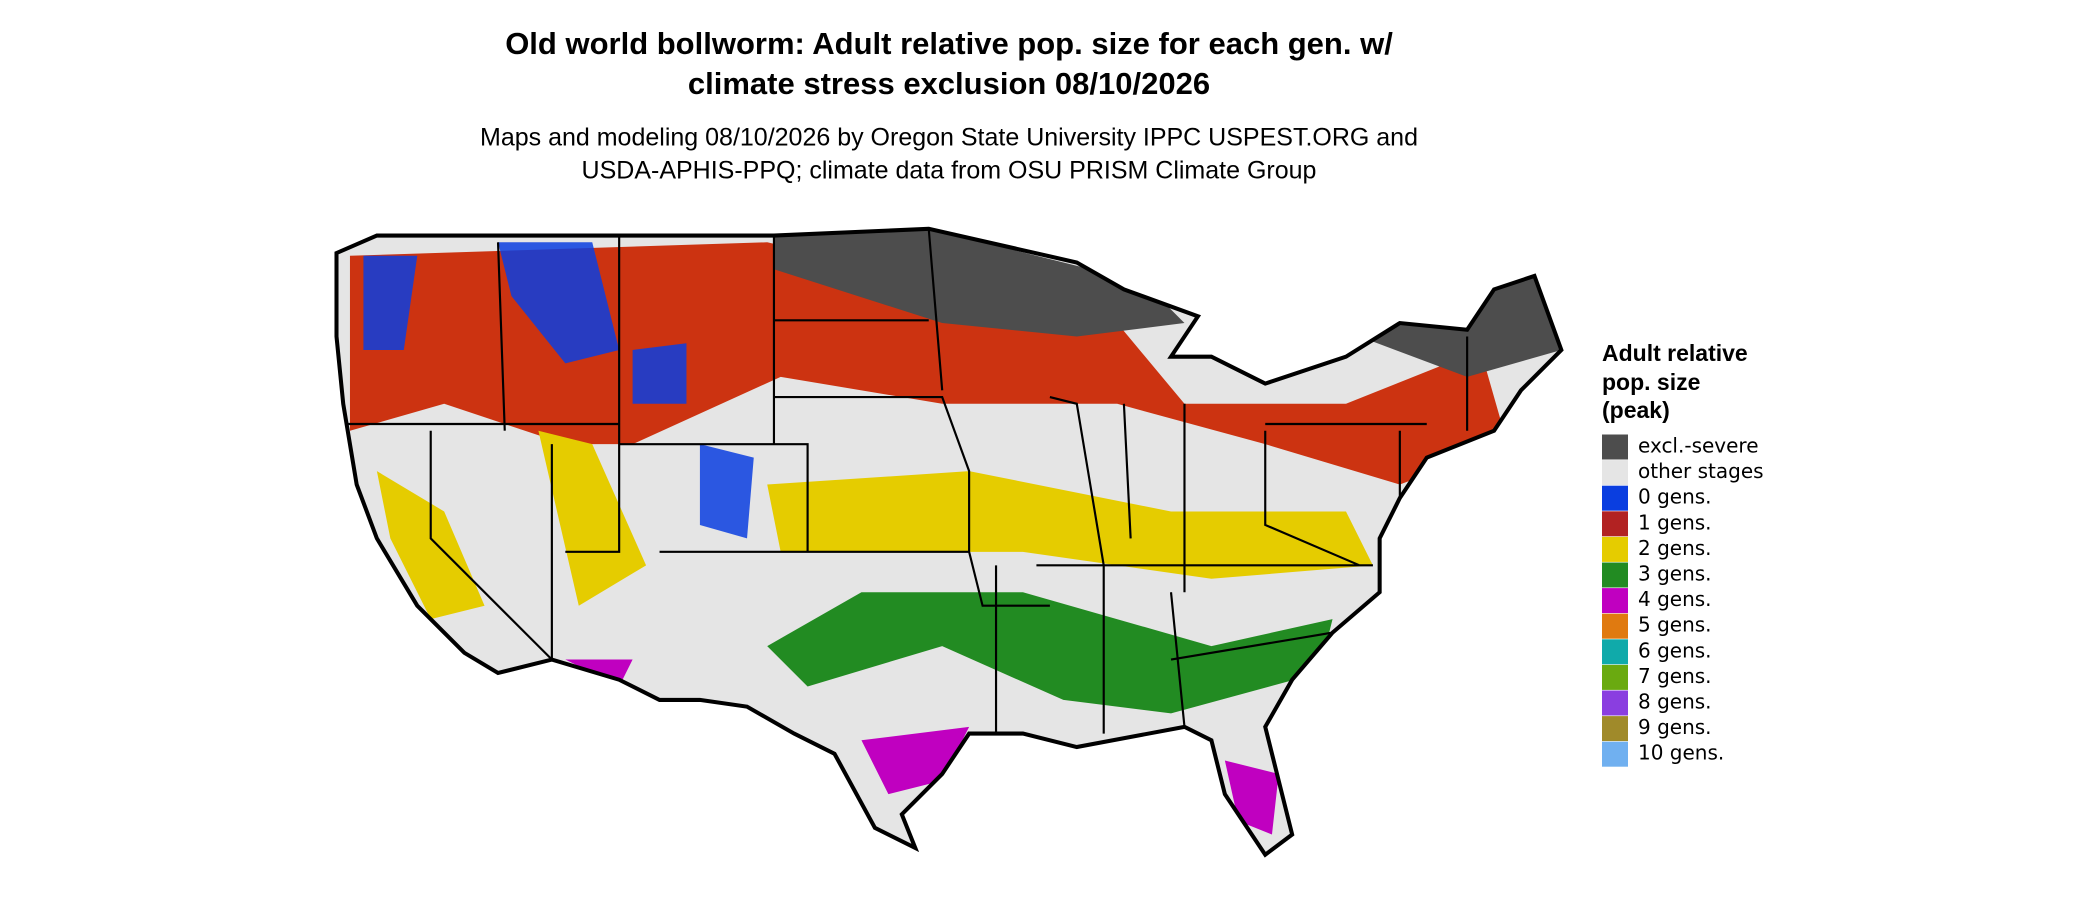 This screenshot has height=897, width=2100. I want to click on legend-label: 8 gens., so click(1675, 702).